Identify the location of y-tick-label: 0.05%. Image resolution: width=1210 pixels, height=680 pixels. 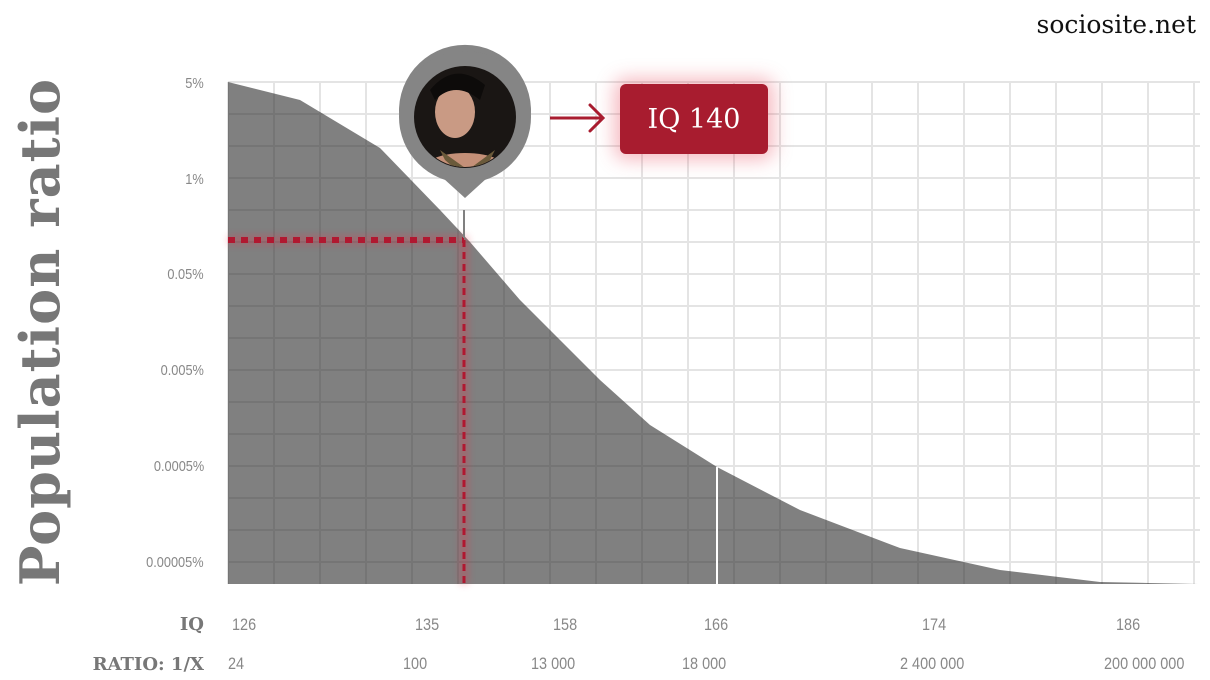
(185, 274).